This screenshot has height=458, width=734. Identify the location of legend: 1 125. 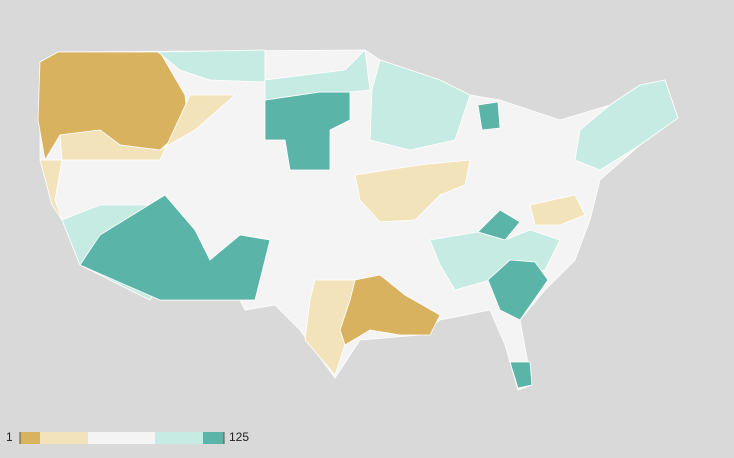
(127, 437).